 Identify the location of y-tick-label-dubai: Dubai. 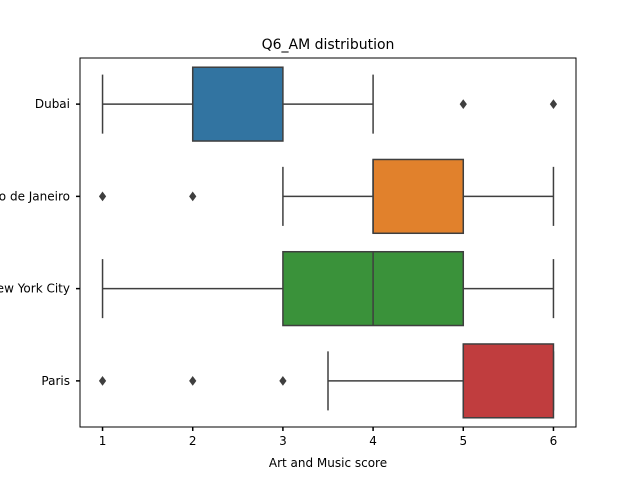
(52, 104).